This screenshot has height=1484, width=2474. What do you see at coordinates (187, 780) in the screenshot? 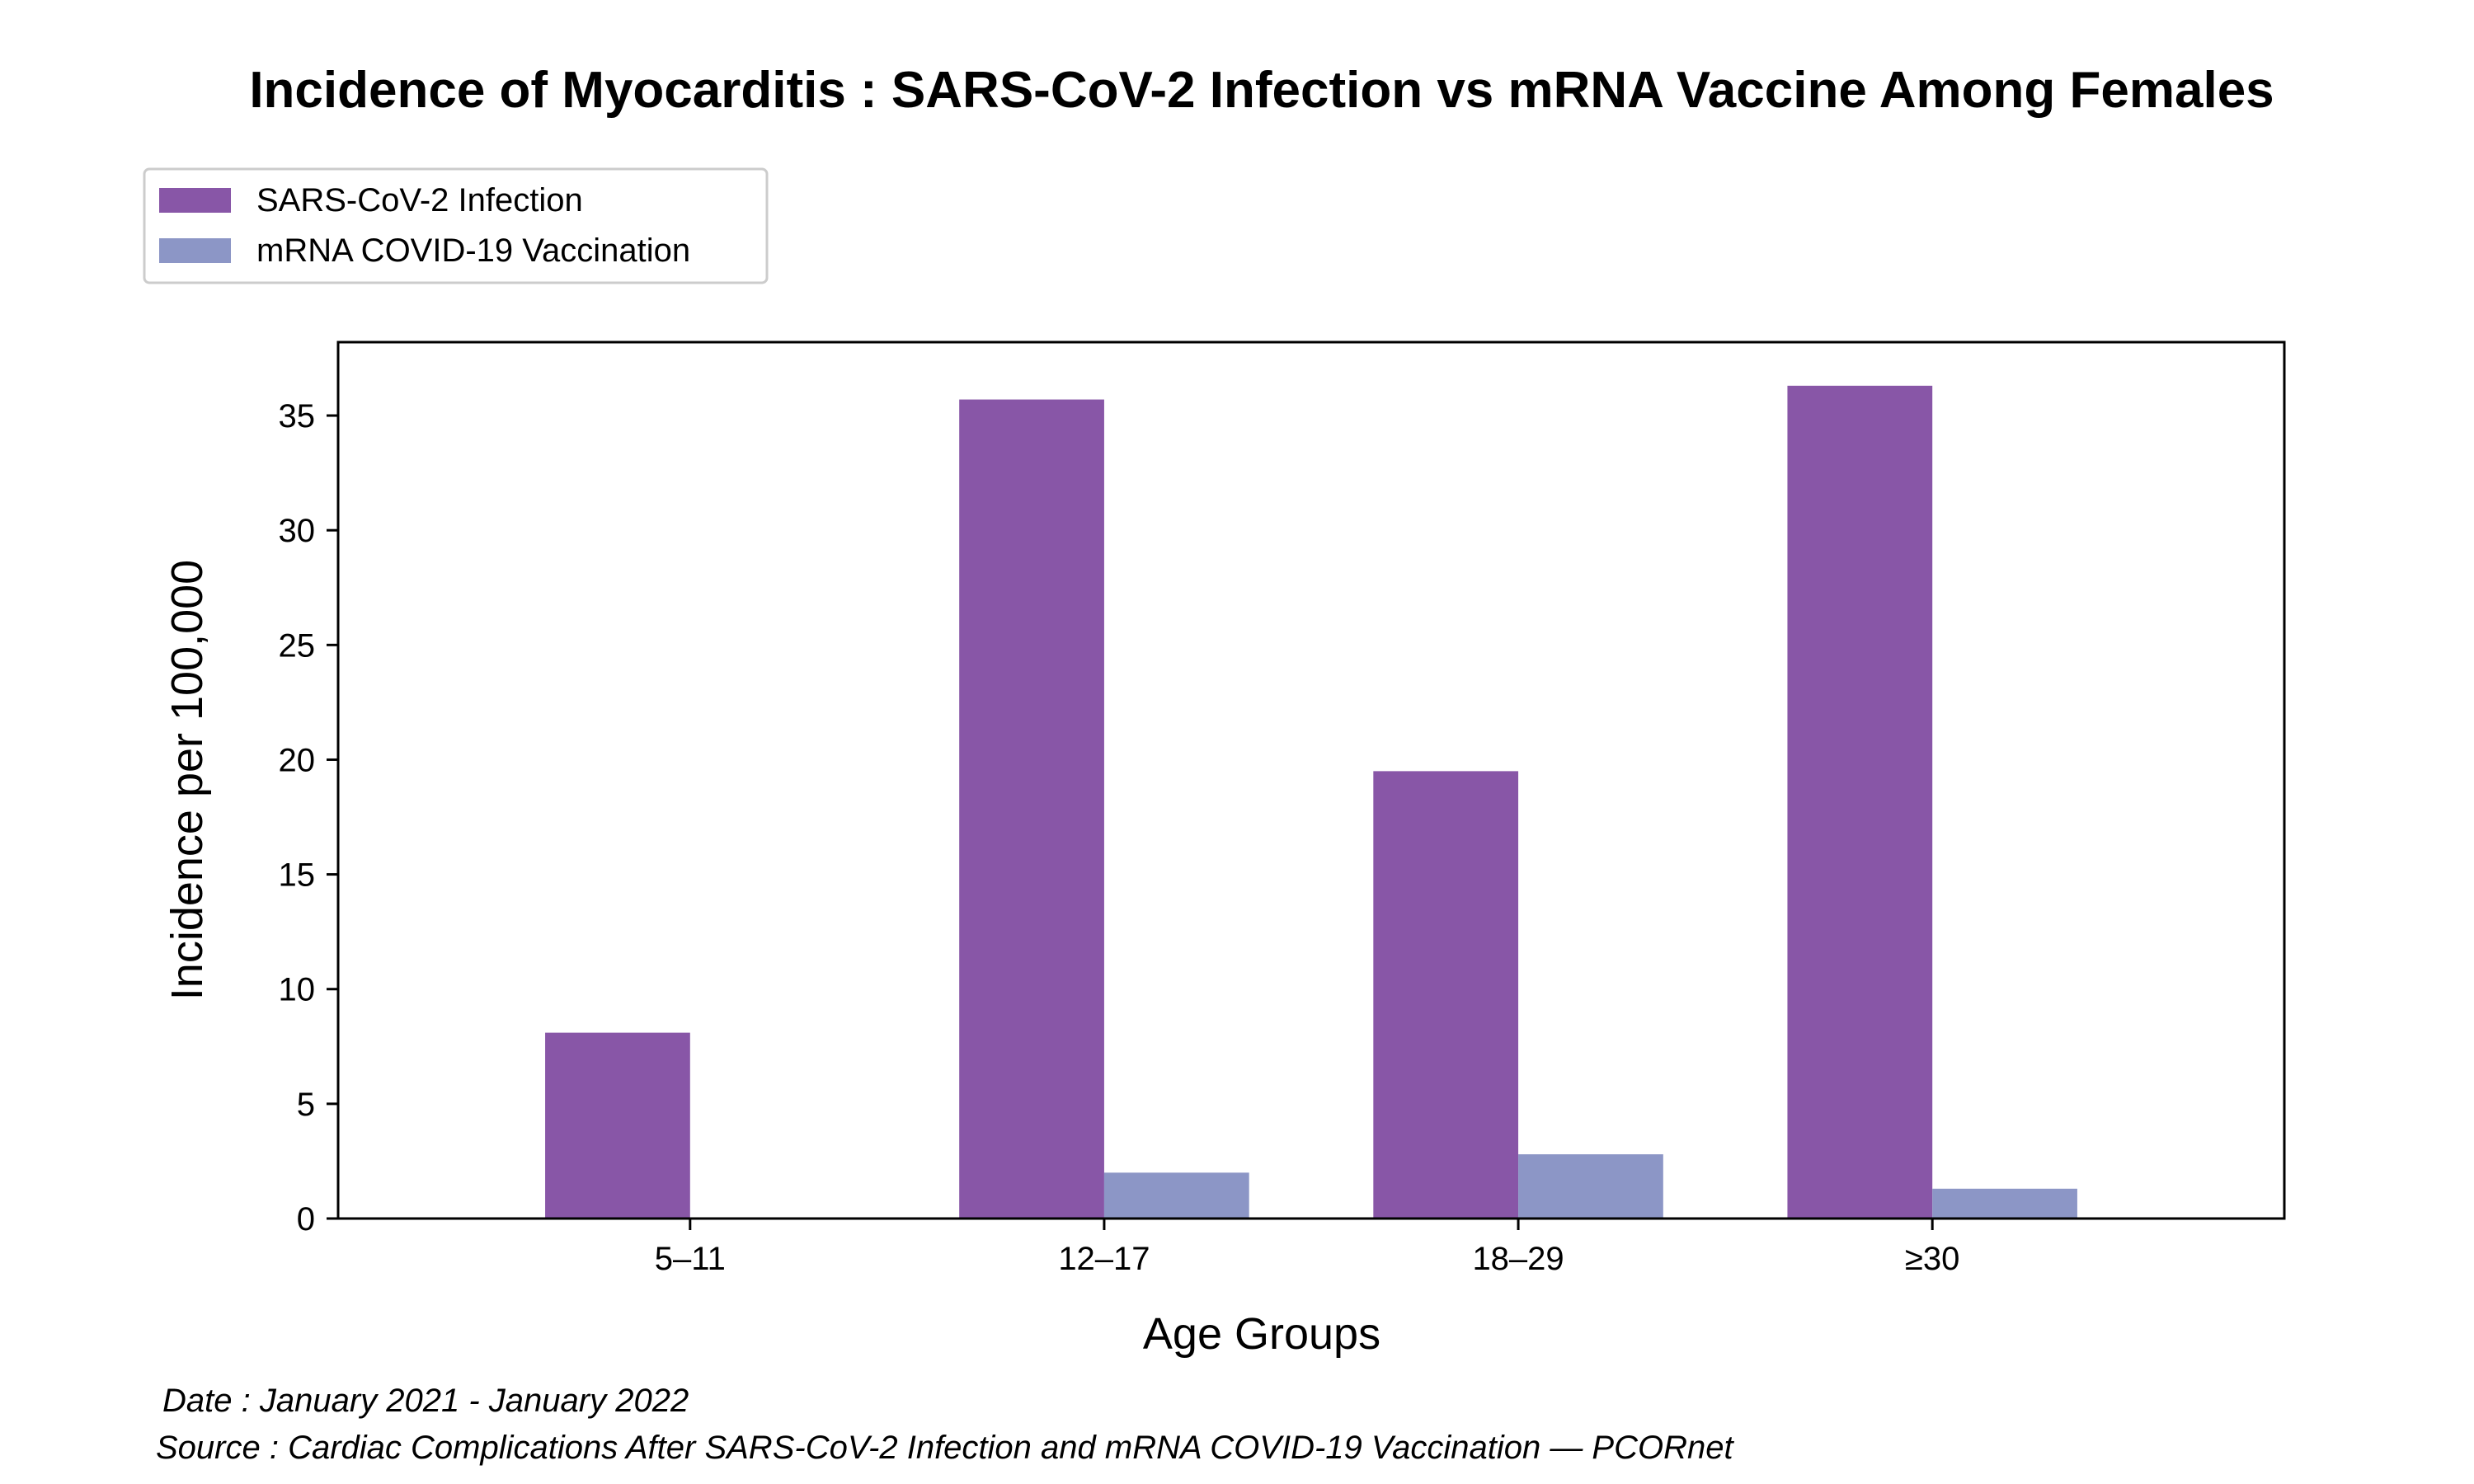
I see `y-axis-label: Incidence per 100,000` at bounding box center [187, 780].